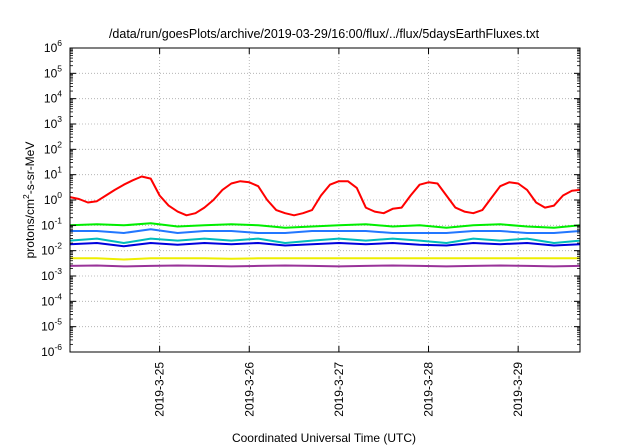 This screenshot has height=448, width=640. Describe the element at coordinates (53, 46) in the screenshot. I see `y-tick-label: 10⁶` at that location.